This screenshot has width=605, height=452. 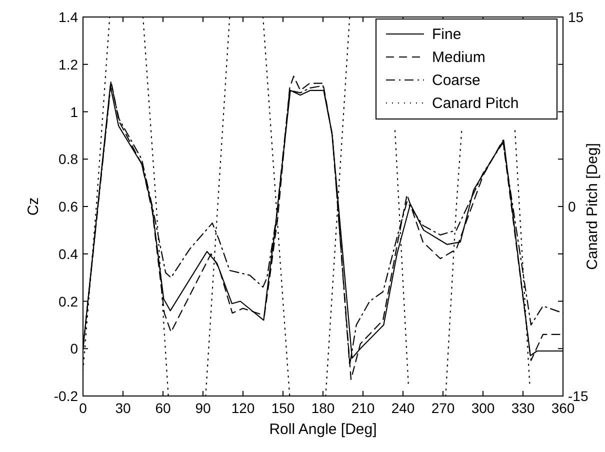 What do you see at coordinates (203, 408) in the screenshot?
I see `x-tick-label: 90` at bounding box center [203, 408].